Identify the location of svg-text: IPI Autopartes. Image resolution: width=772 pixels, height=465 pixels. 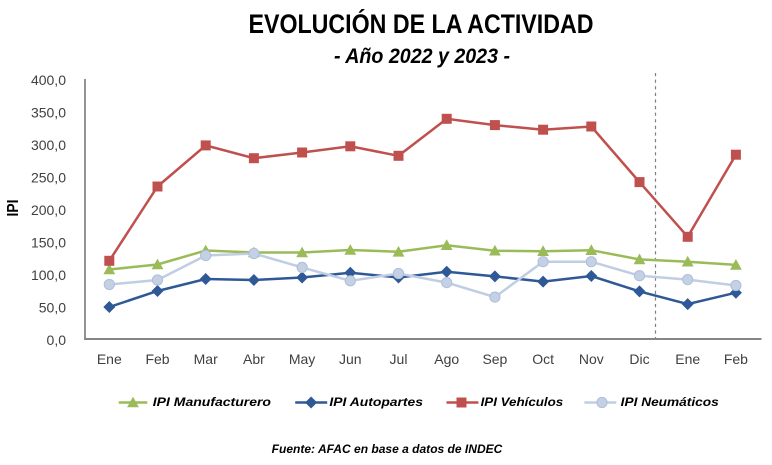
(376, 402).